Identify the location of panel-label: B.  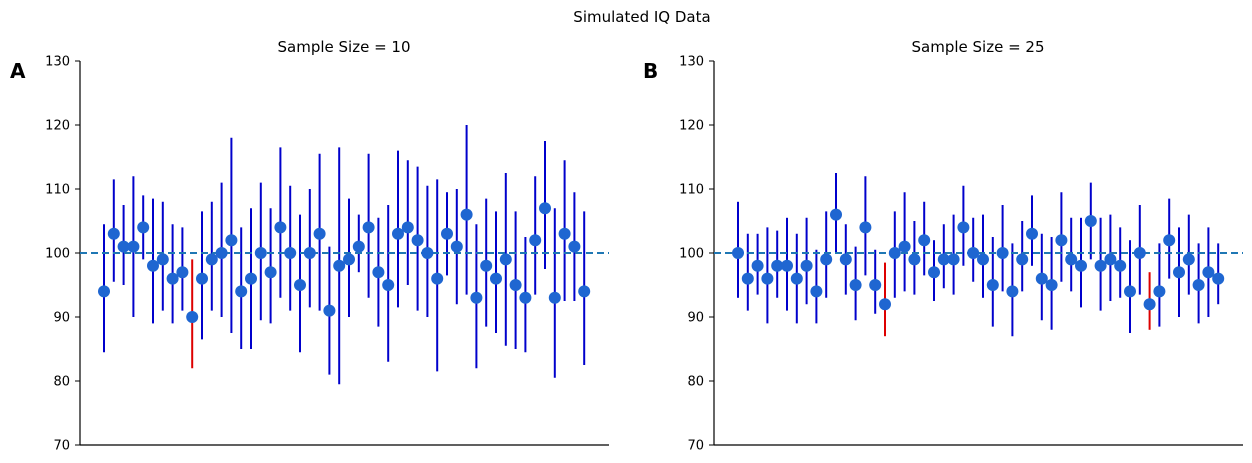
(650, 71).